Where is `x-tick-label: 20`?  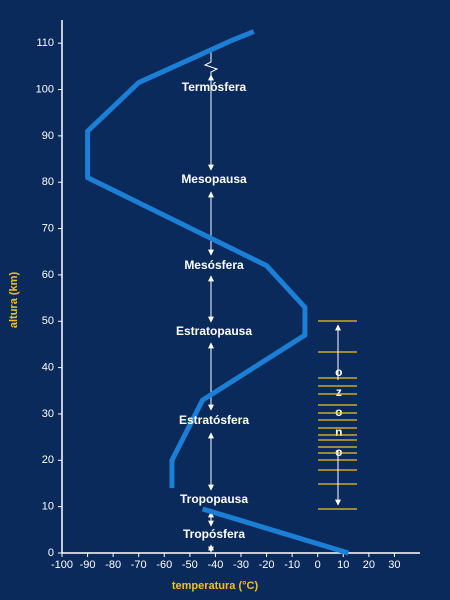 x-tick-label: 20 is located at coordinates (369, 565).